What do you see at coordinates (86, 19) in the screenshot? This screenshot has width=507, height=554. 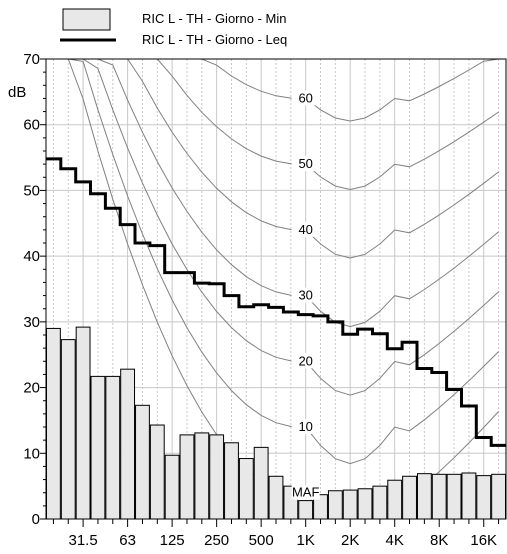 I see `legend-swatch-bars` at bounding box center [86, 19].